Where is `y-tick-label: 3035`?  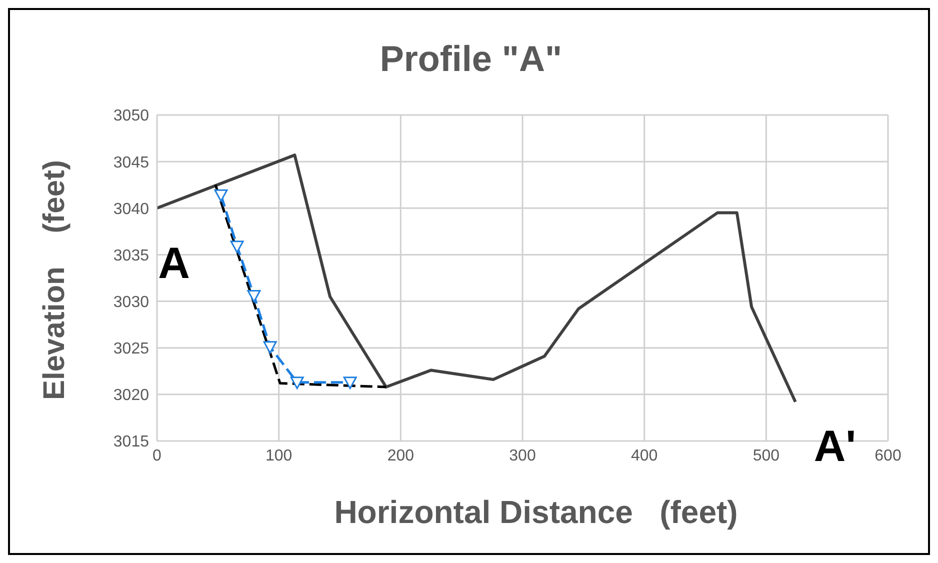
y-tick-label: 3035 is located at coordinates (131, 255).